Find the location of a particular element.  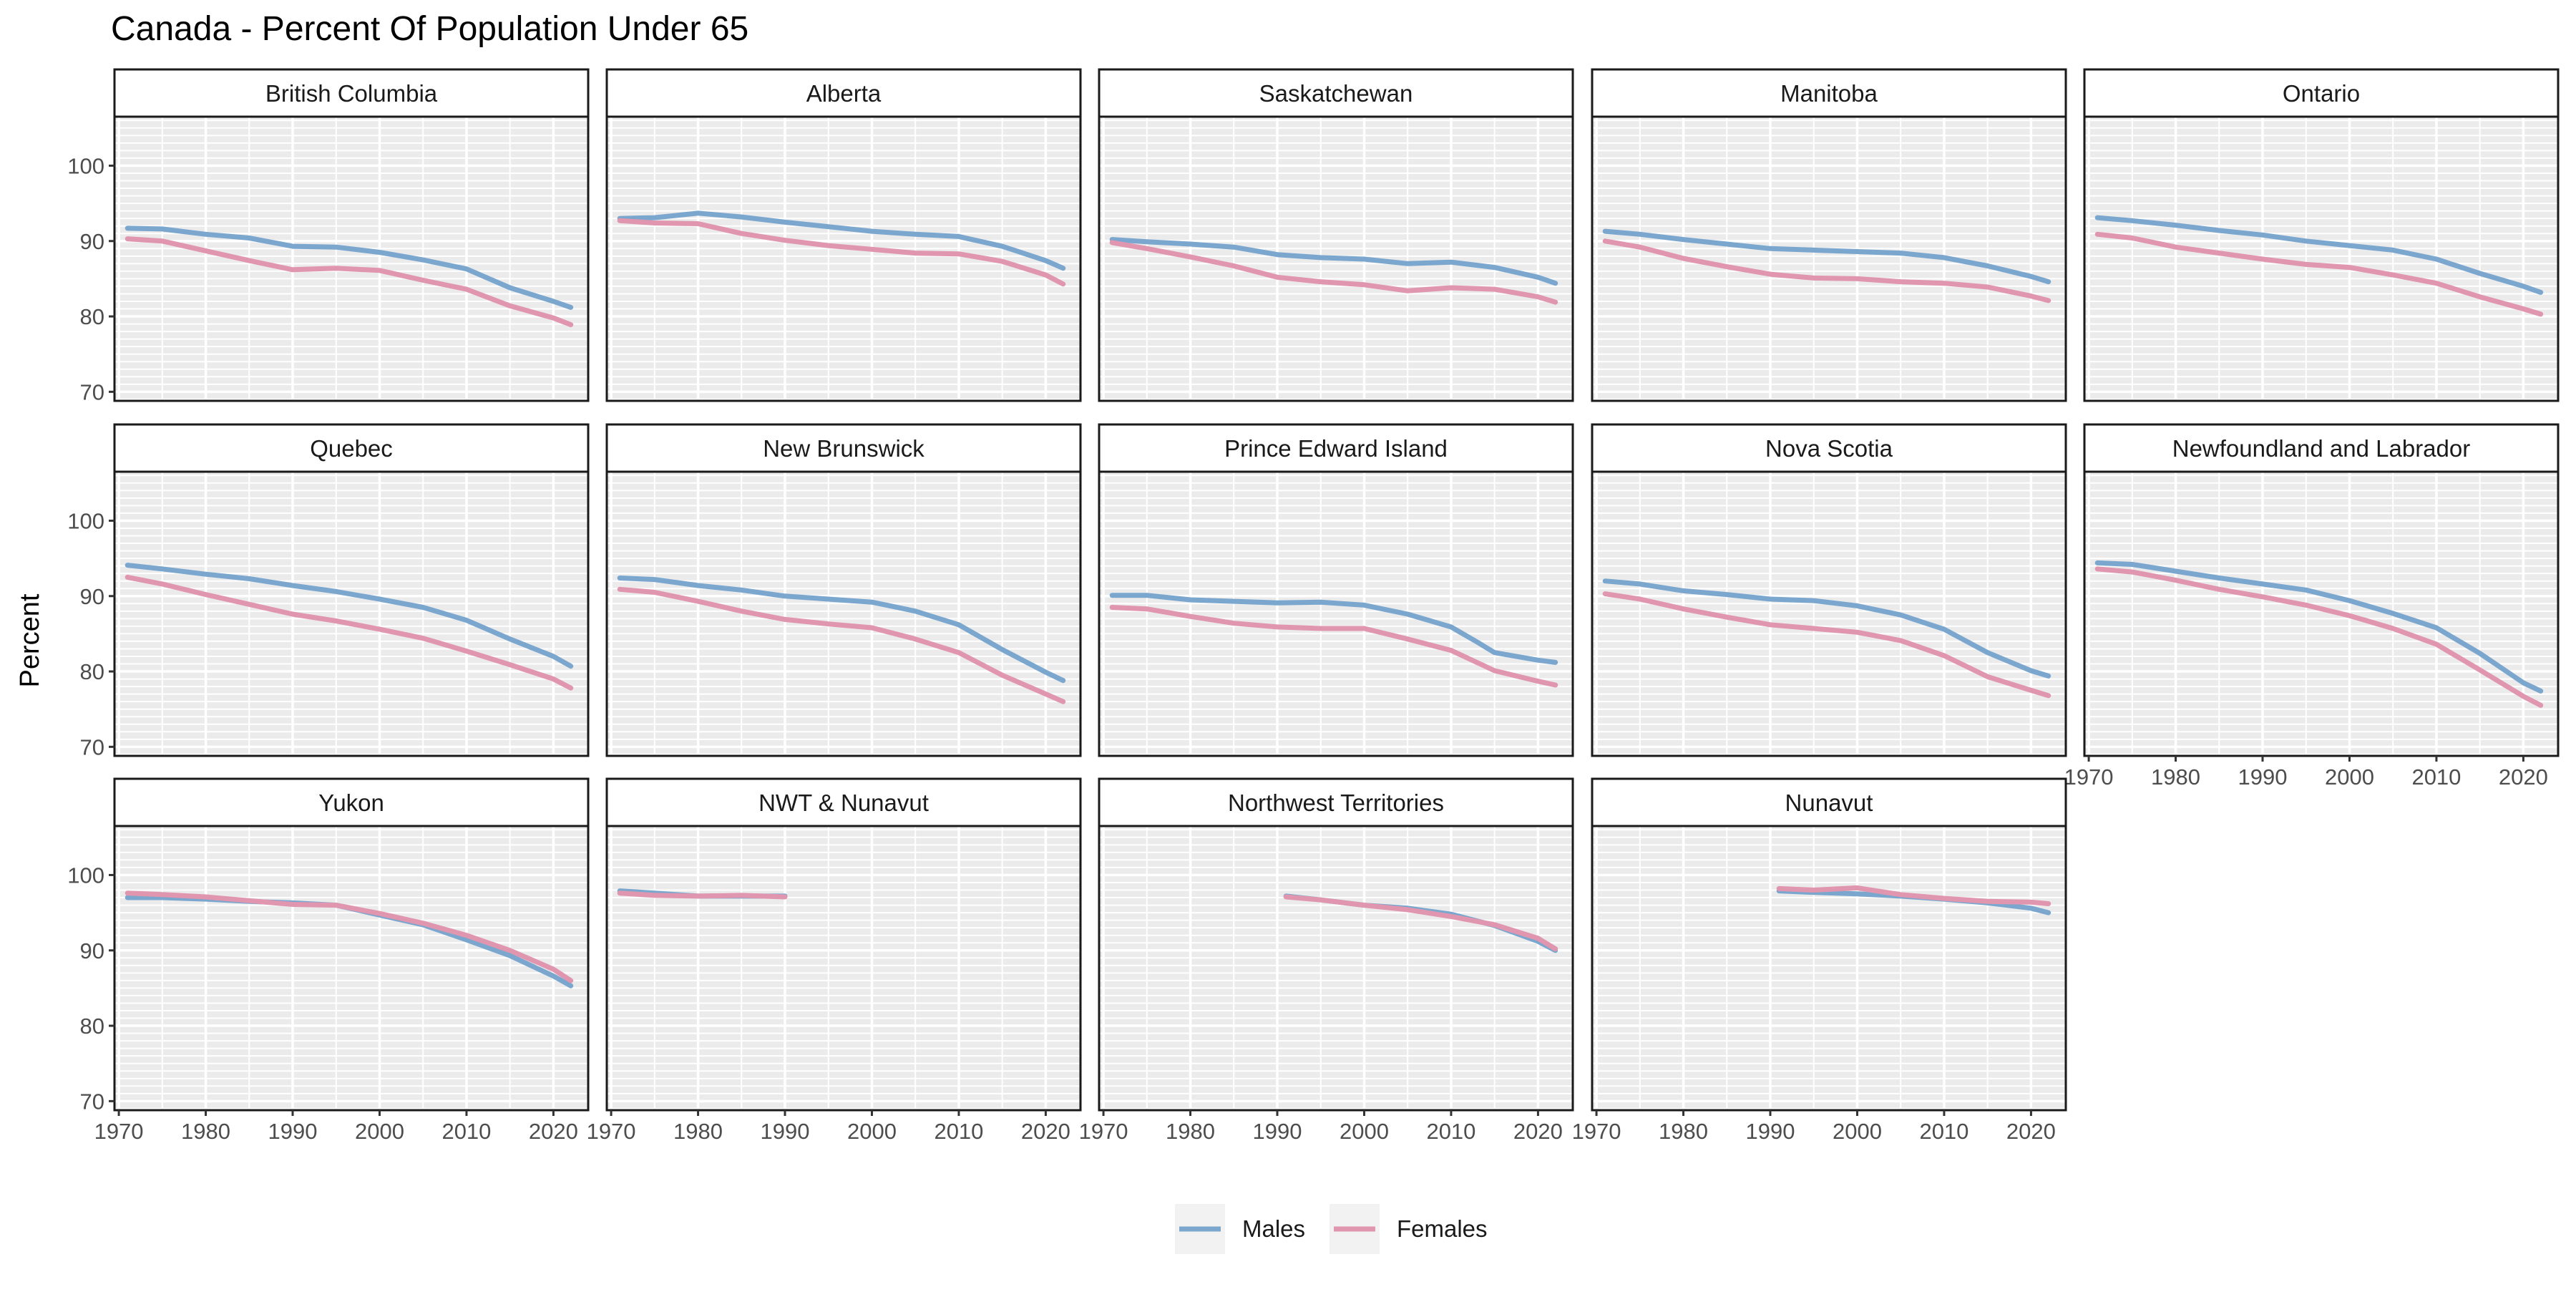

legend-label: Females is located at coordinates (1442, 1228).